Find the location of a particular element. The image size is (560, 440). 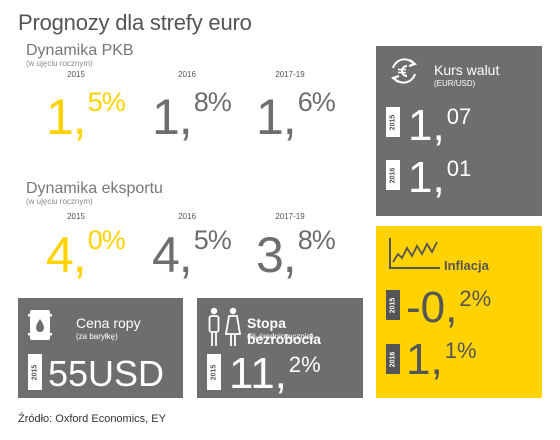

gdp-year-1: 2015 is located at coordinates (76, 74).